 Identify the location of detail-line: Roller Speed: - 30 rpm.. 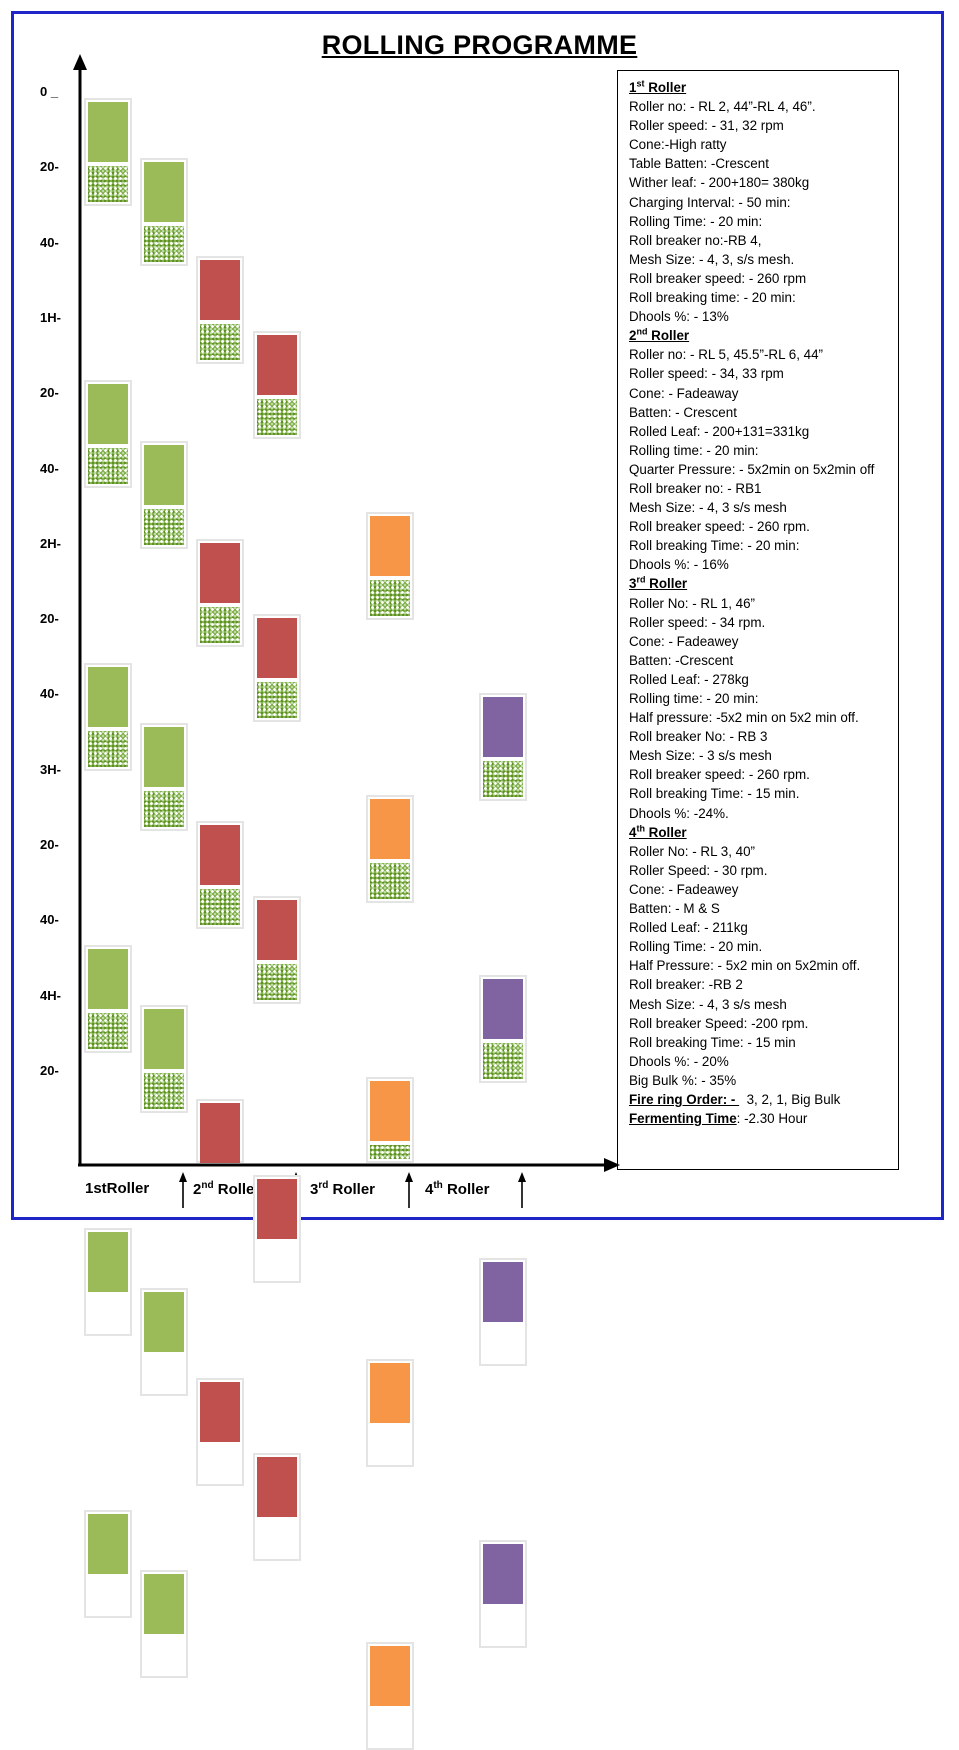
(698, 870).